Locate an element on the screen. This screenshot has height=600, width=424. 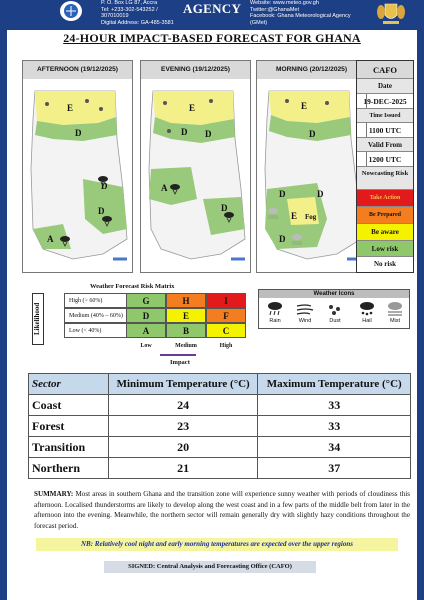
impact-label: Impact is located at coordinates (180, 362).